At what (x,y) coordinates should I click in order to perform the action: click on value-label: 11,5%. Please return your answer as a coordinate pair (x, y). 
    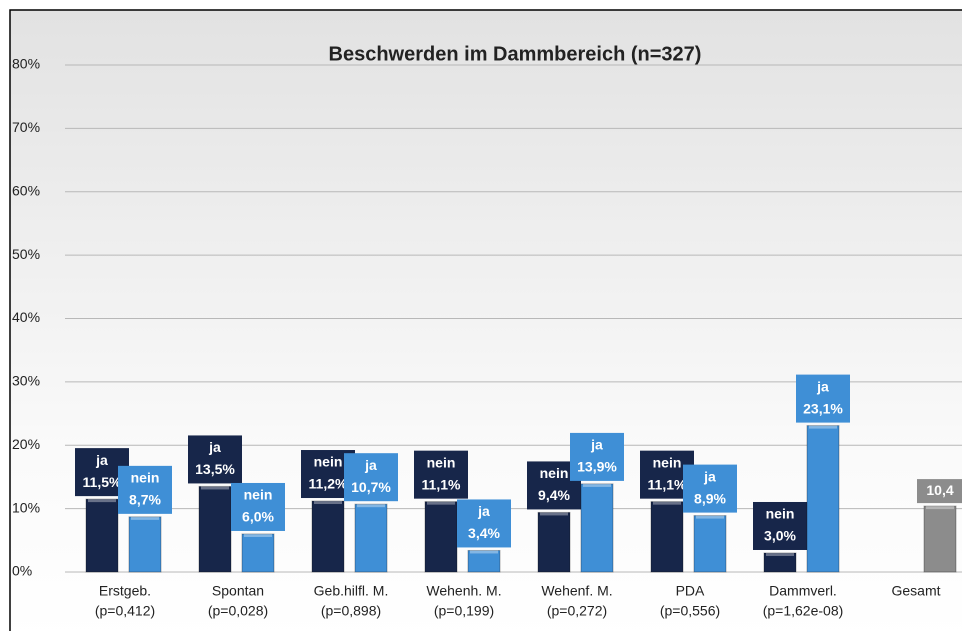
    Looking at the image, I should click on (102, 482).